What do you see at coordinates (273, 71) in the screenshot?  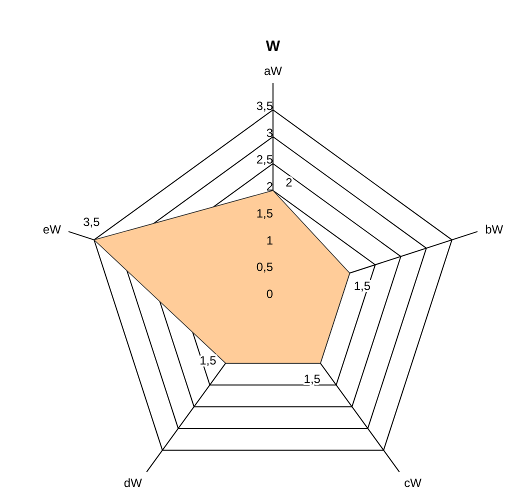 I see `spoke-label: aW` at bounding box center [273, 71].